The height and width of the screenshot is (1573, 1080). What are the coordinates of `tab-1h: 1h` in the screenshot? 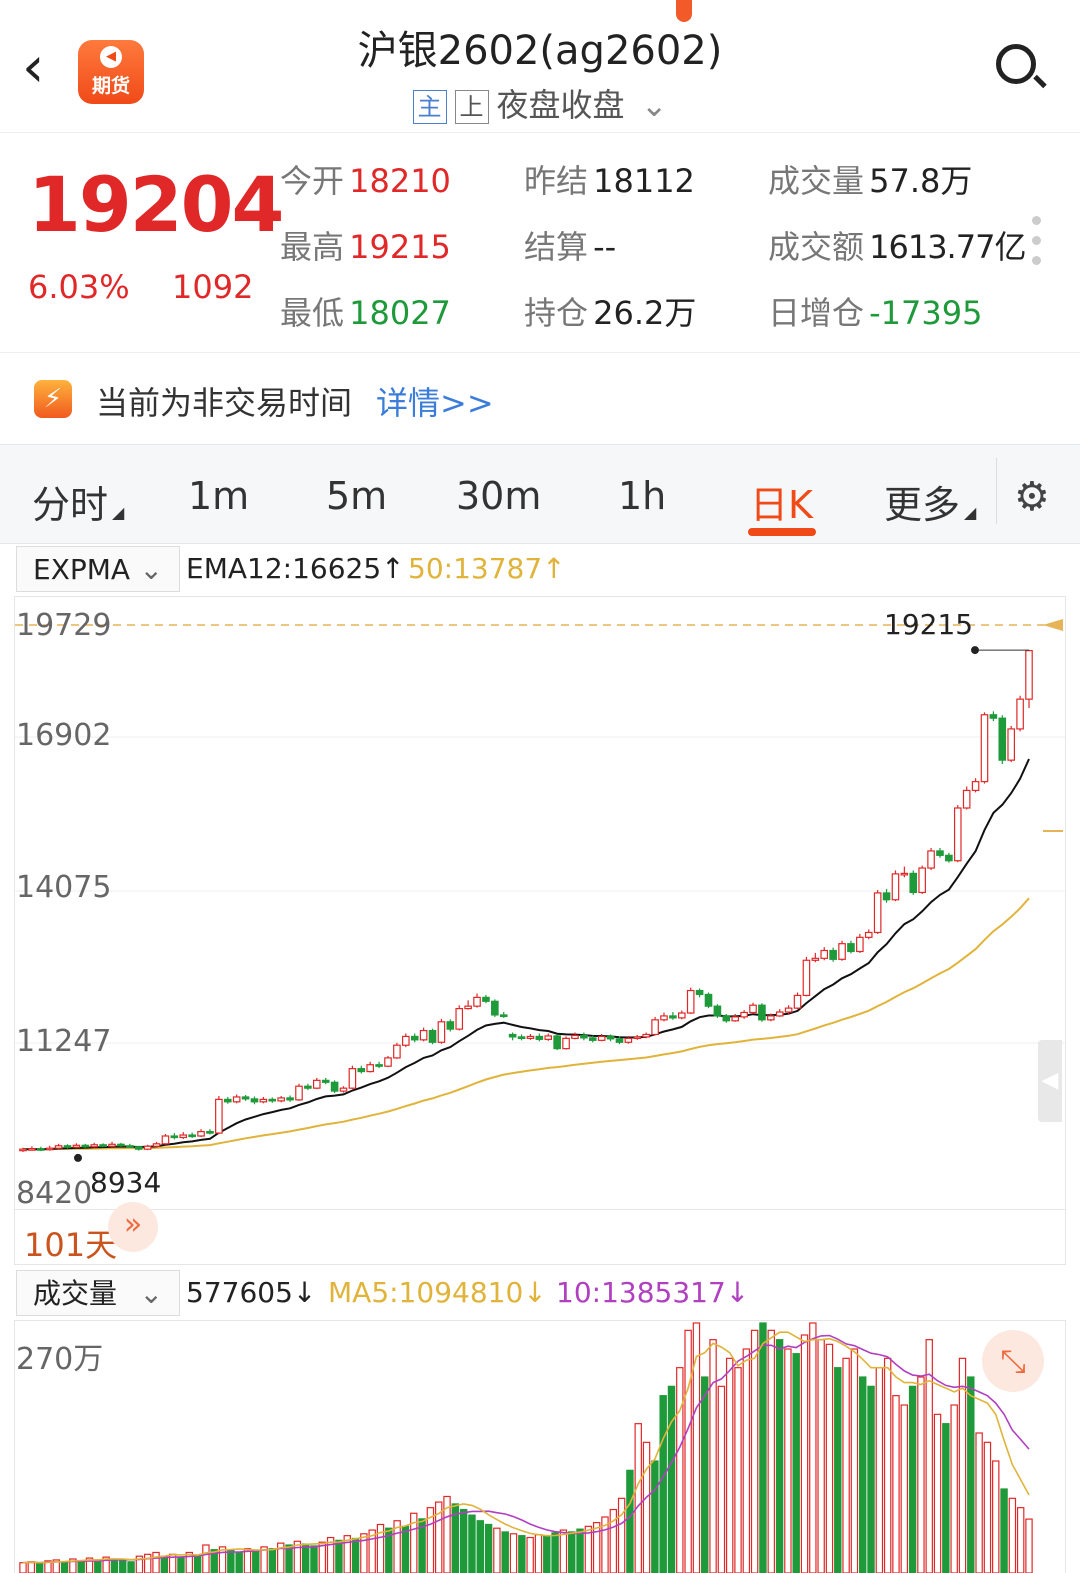 It's located at (642, 496).